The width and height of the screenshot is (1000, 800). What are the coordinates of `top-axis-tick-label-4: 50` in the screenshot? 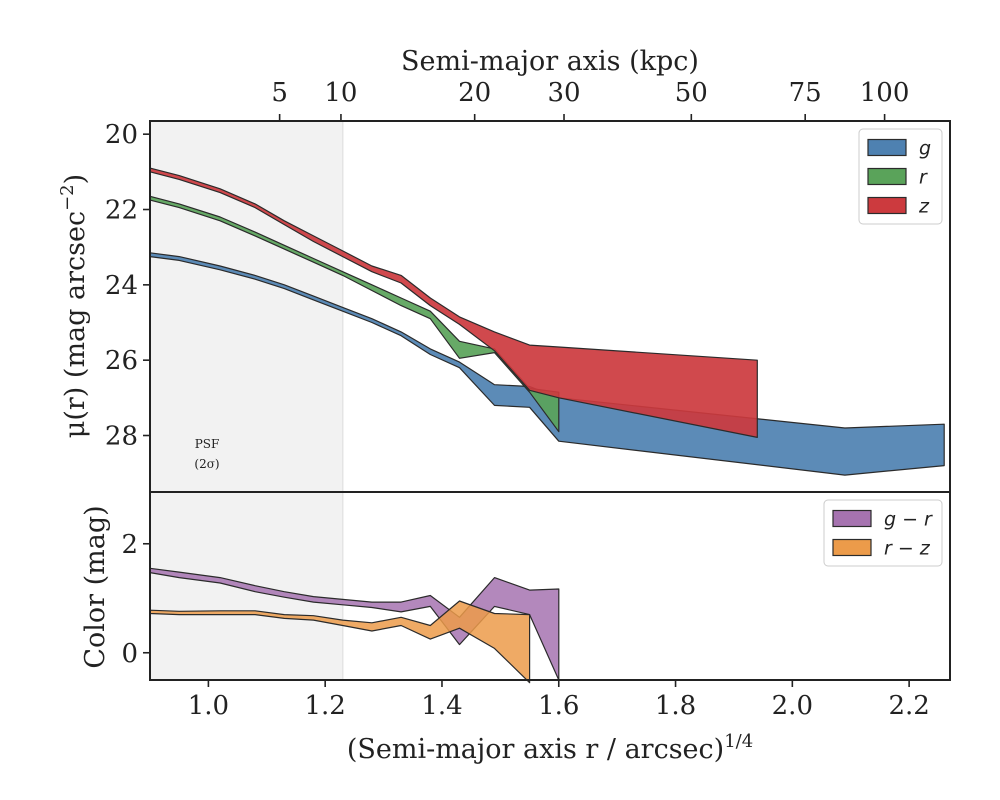 It's located at (691, 93).